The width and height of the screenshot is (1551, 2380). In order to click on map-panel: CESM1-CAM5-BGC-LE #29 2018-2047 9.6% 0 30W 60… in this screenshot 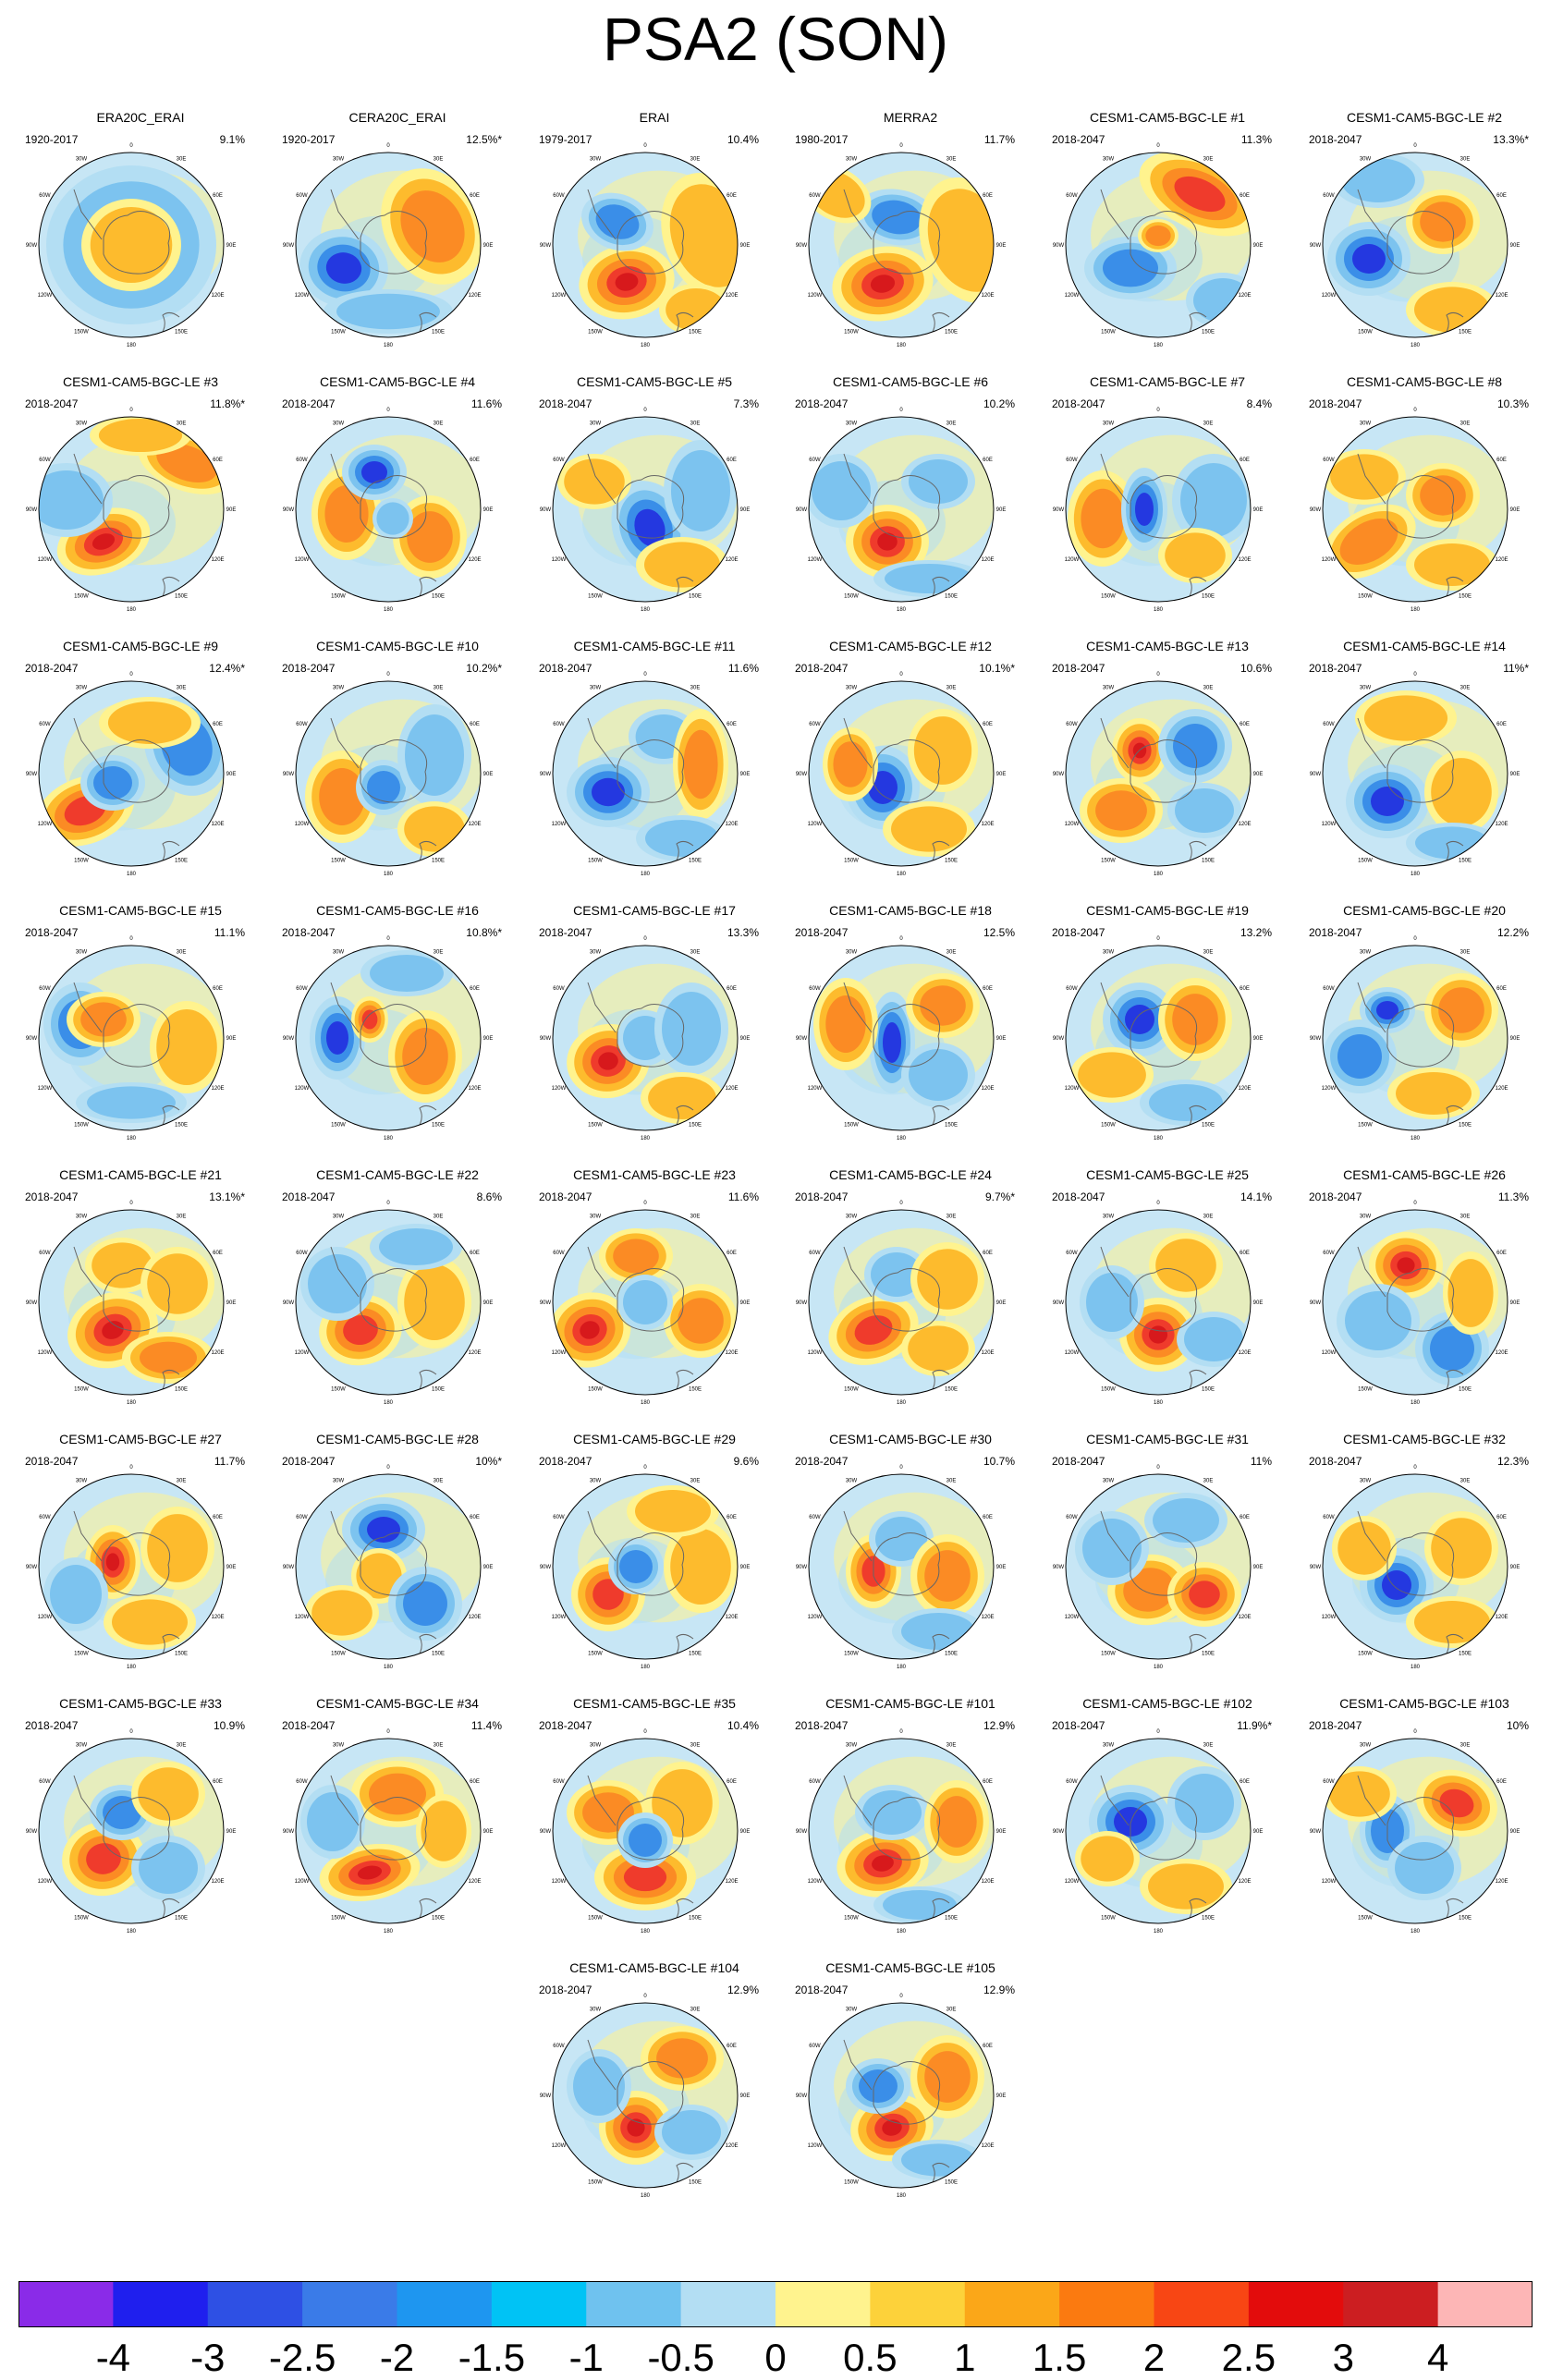, I will do `click(654, 1565)`.